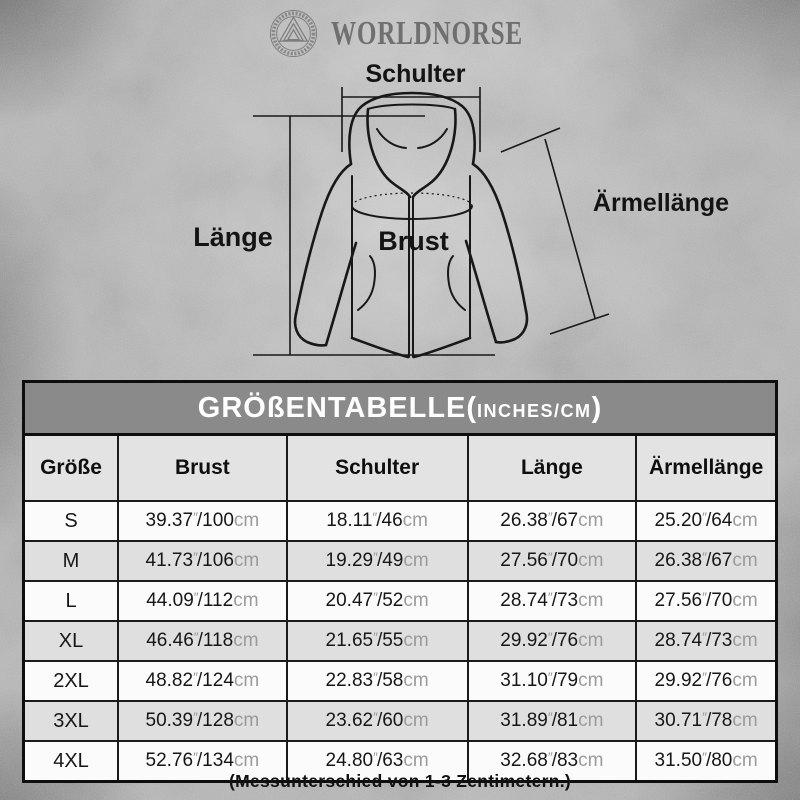  Describe the element at coordinates (233, 237) in the screenshot. I see `laenge-label: Länge` at that location.